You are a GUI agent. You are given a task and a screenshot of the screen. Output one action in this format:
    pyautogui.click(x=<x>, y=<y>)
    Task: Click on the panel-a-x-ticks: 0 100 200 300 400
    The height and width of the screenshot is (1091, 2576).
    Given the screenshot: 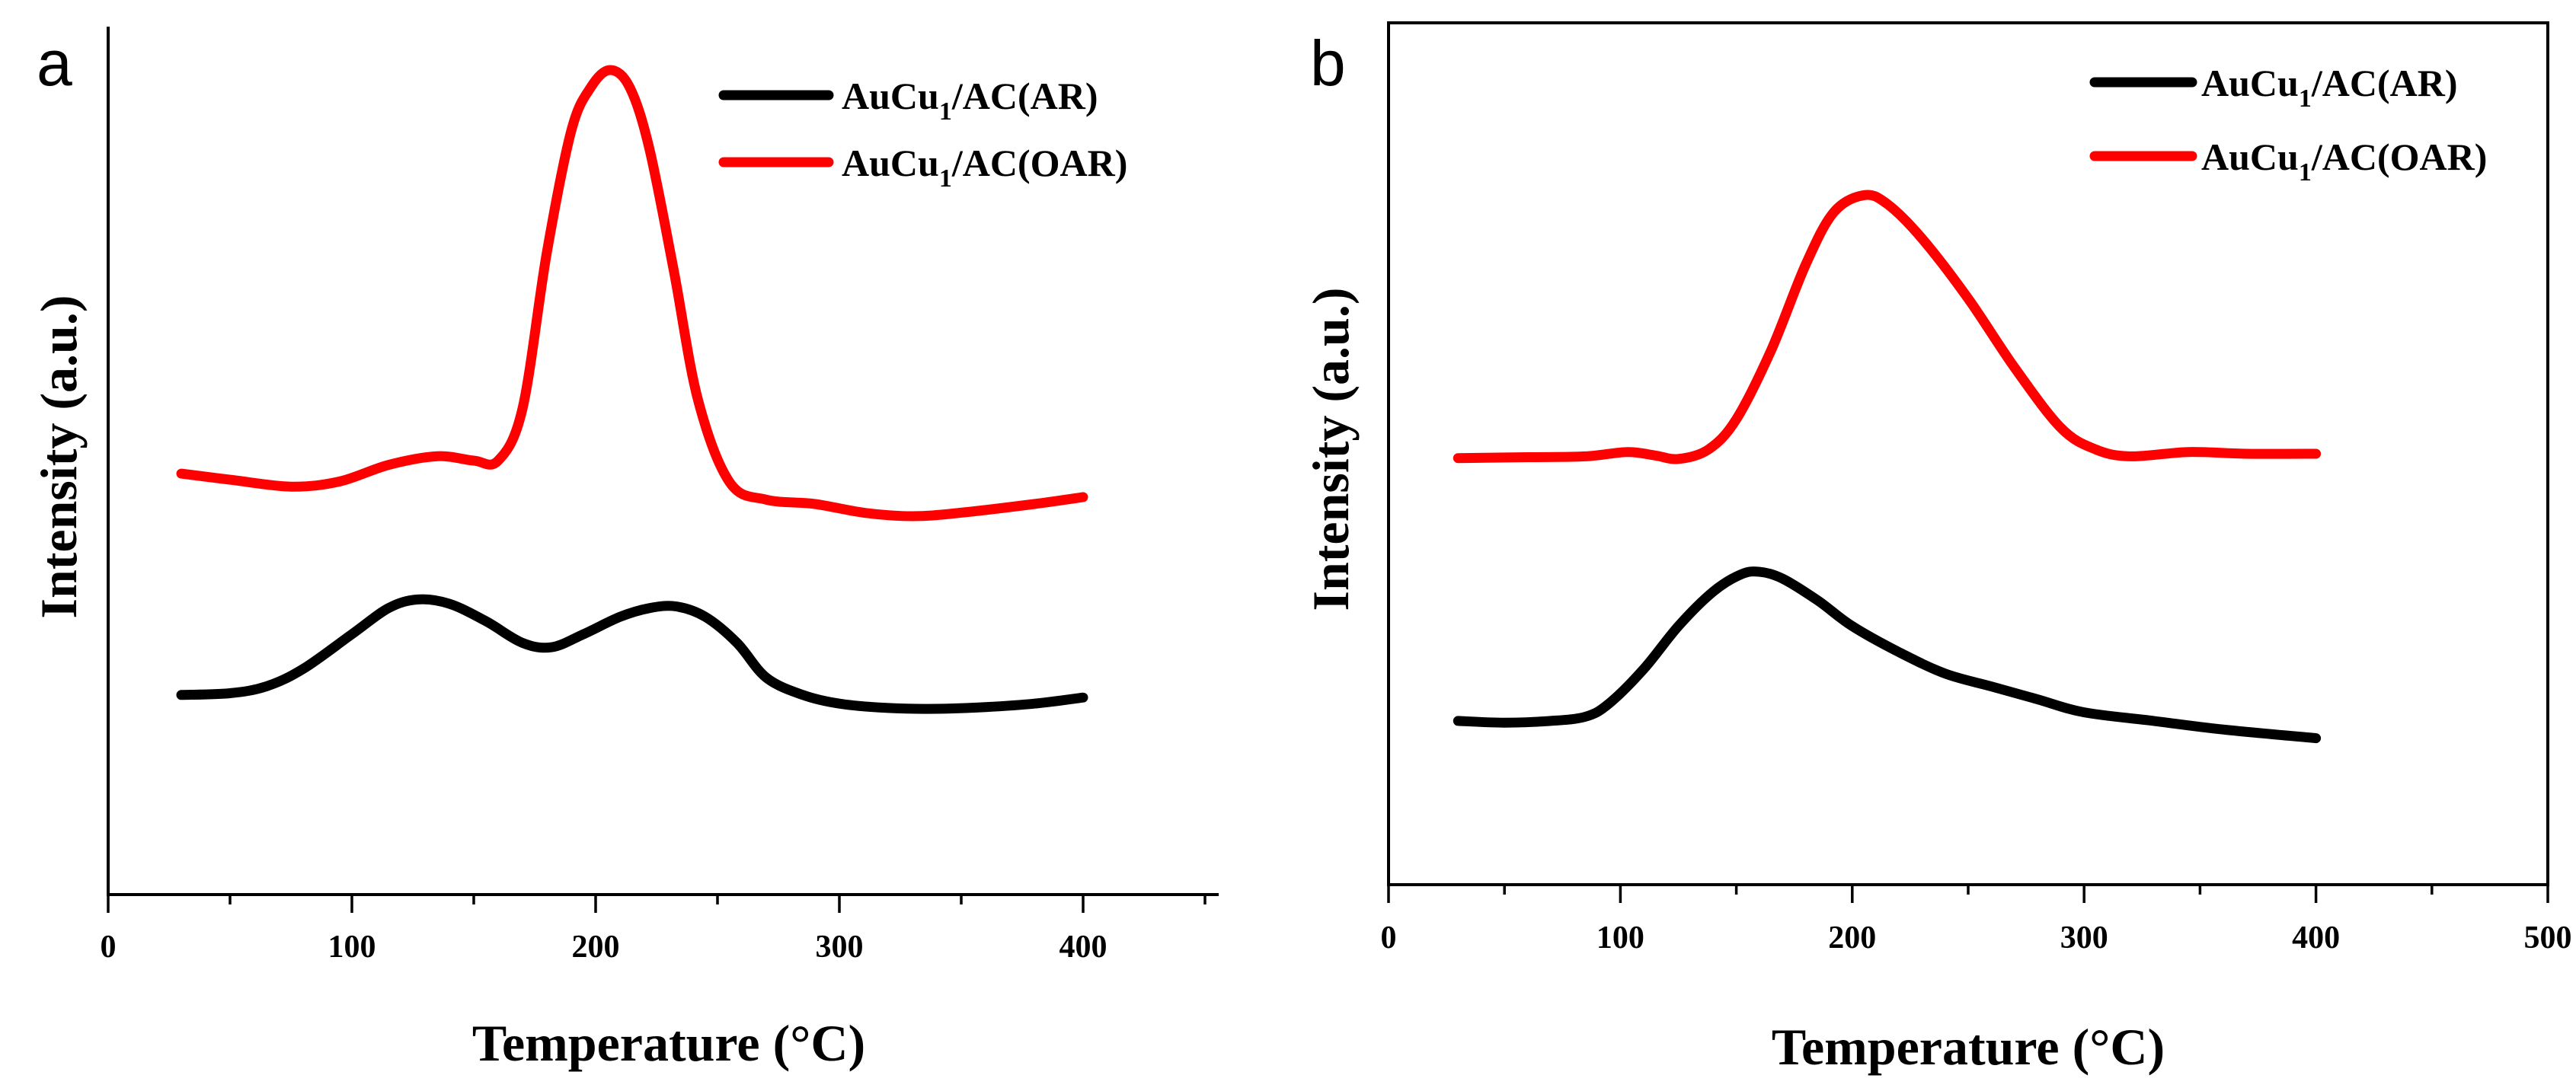 What is the action you would take?
    pyautogui.click(x=654, y=930)
    